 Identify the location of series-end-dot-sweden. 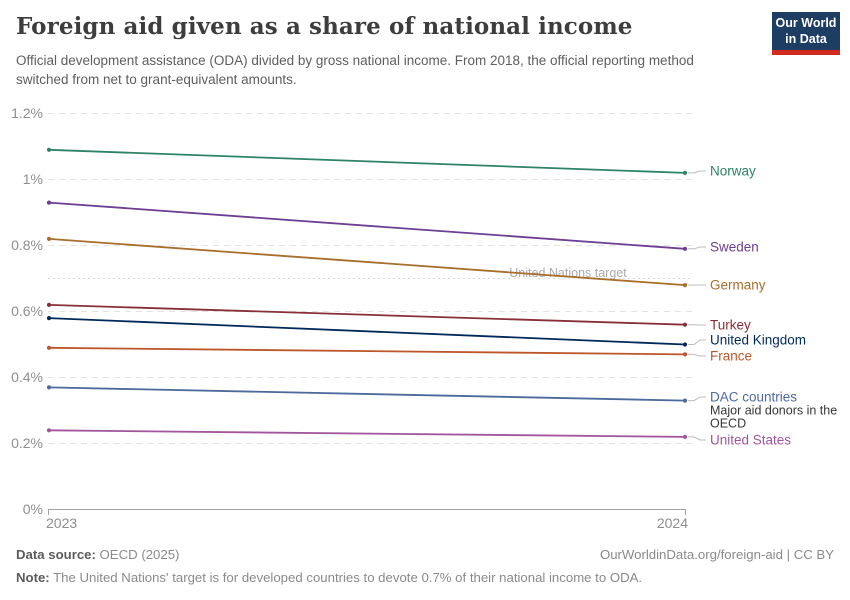
(685, 248).